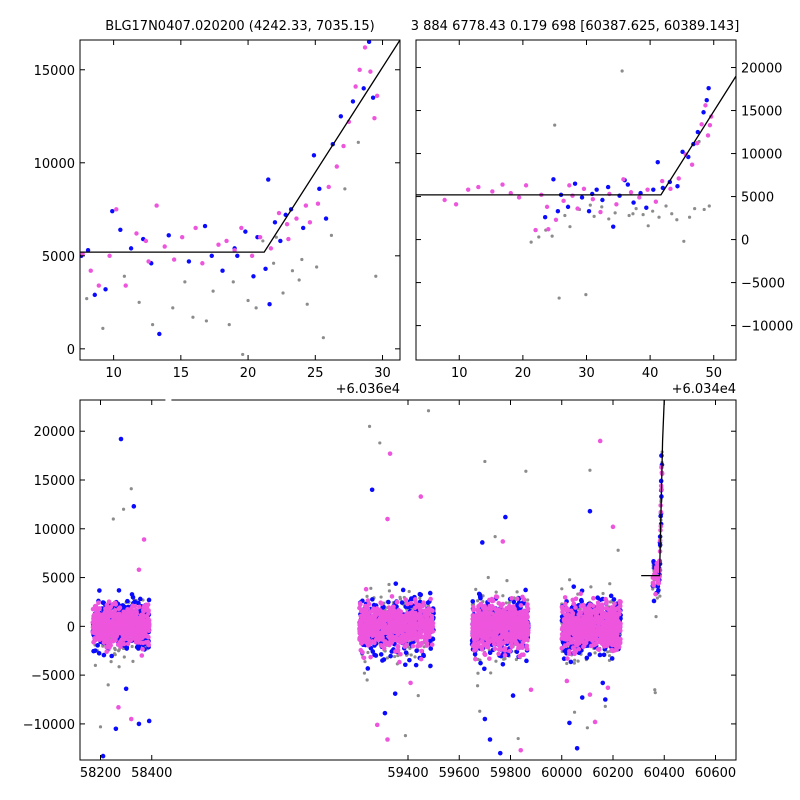 This screenshot has height=800, width=800. What do you see at coordinates (761, 69) in the screenshot?
I see `zoom-right-ytick-label: 20000` at bounding box center [761, 69].